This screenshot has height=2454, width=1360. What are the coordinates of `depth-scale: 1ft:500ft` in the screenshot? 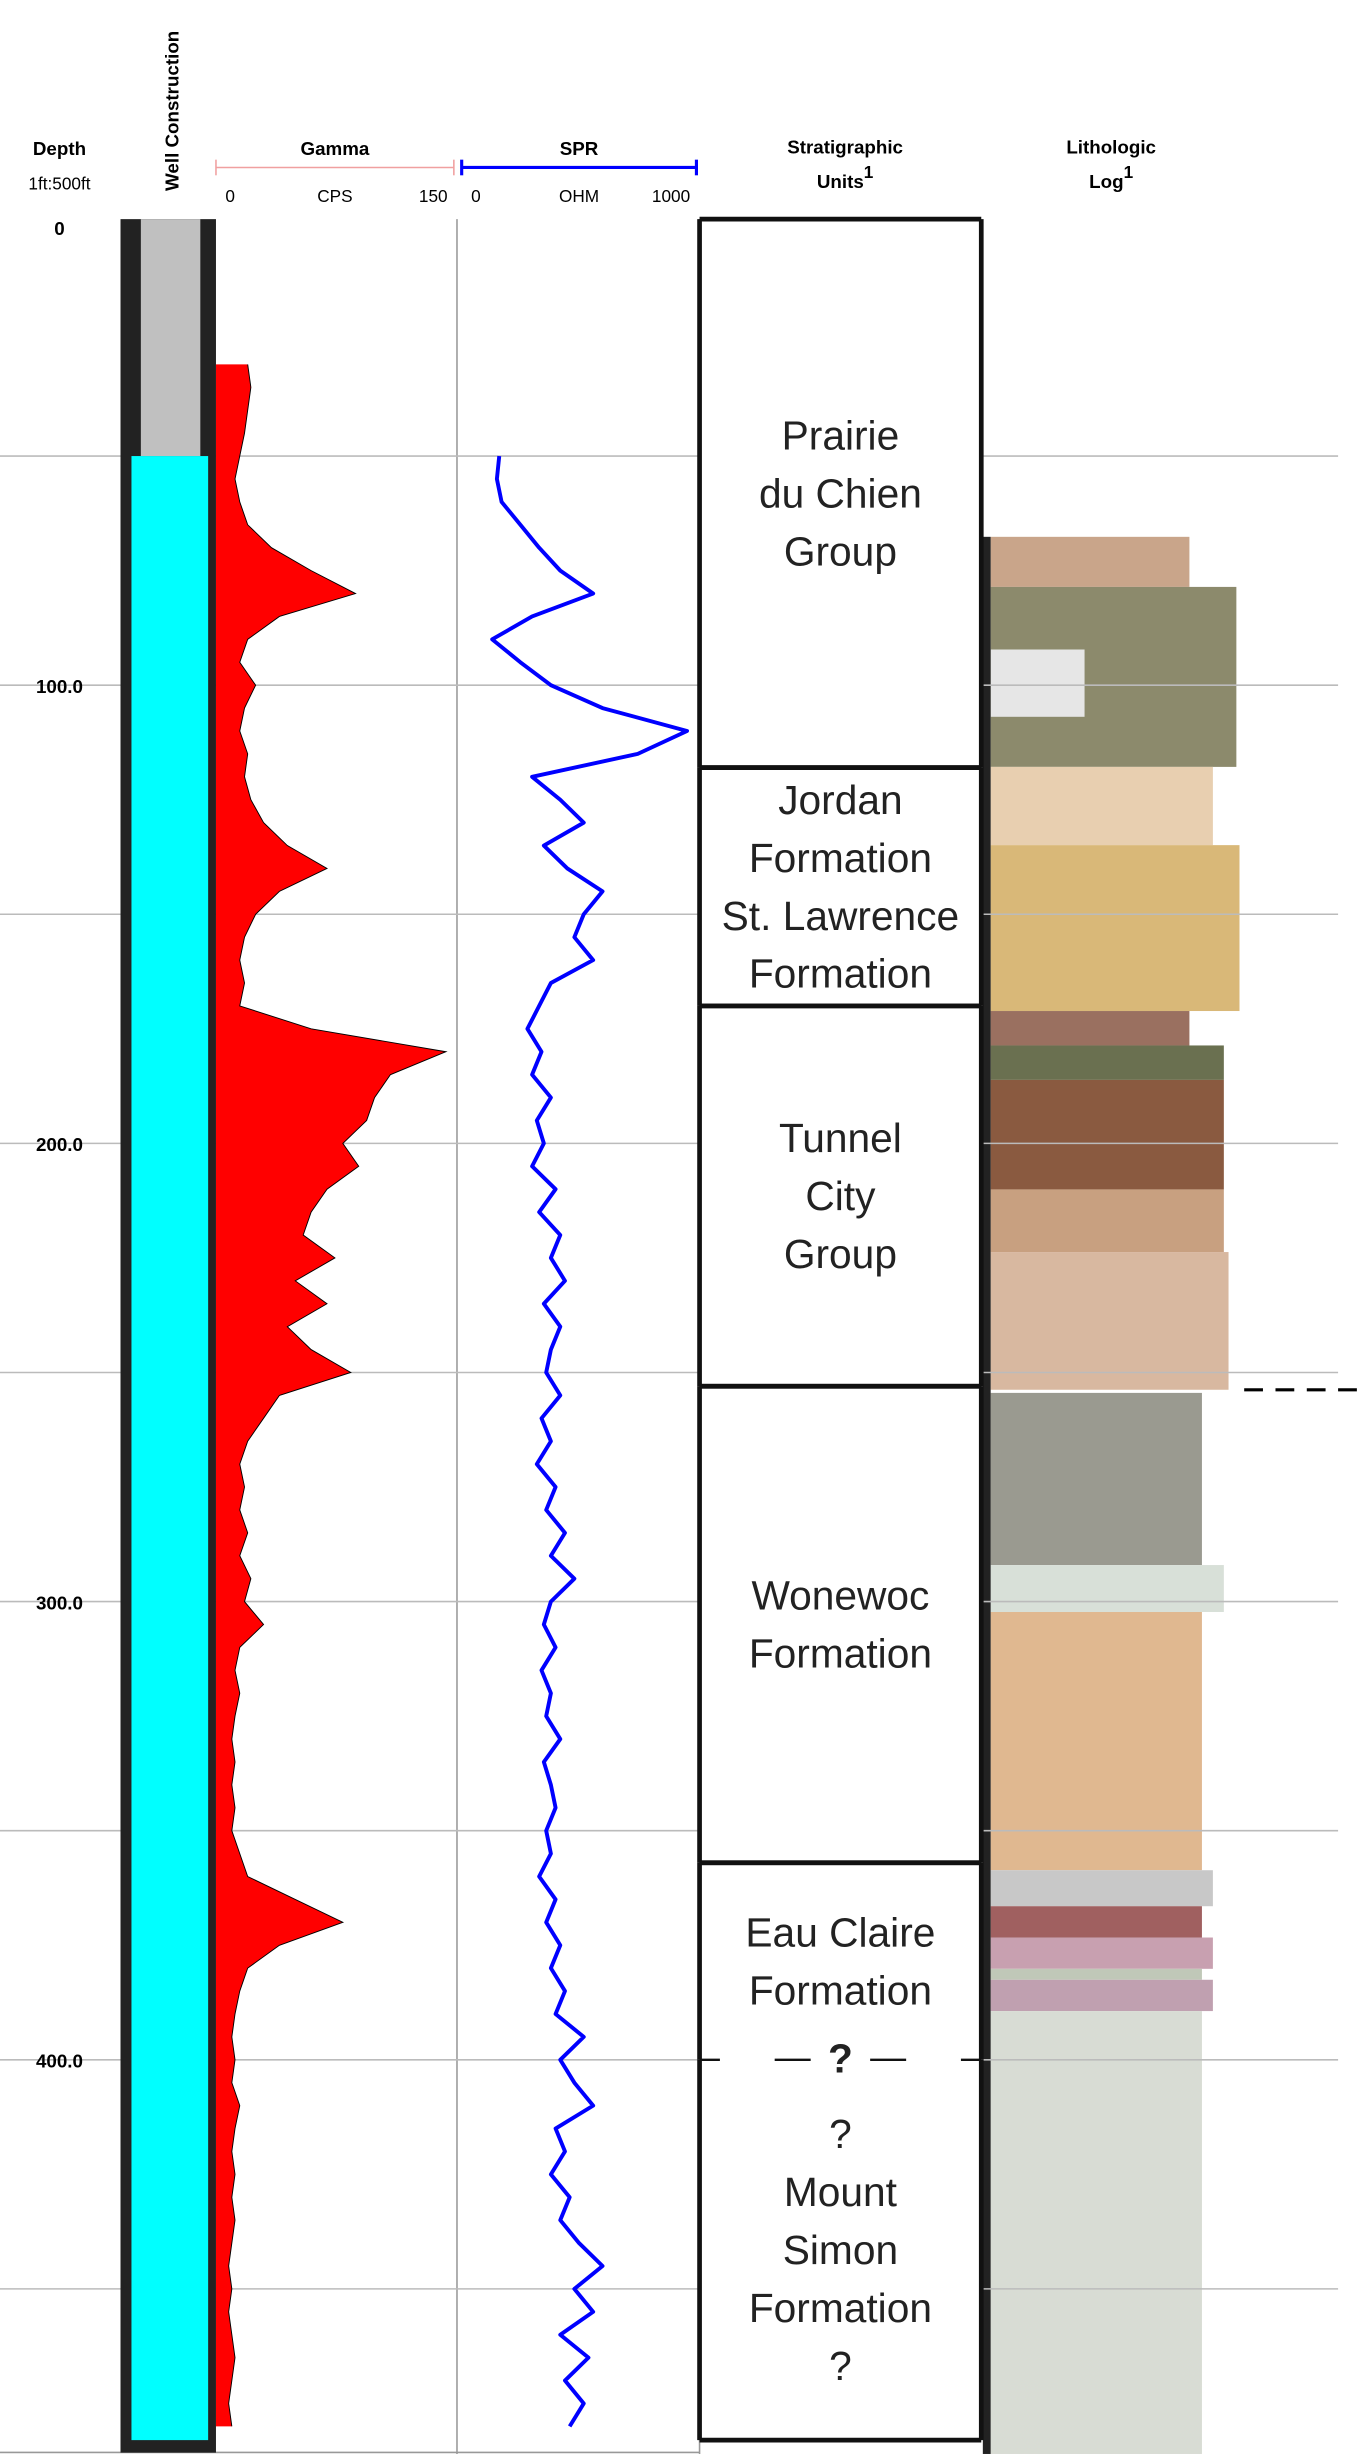 It's located at (59, 183).